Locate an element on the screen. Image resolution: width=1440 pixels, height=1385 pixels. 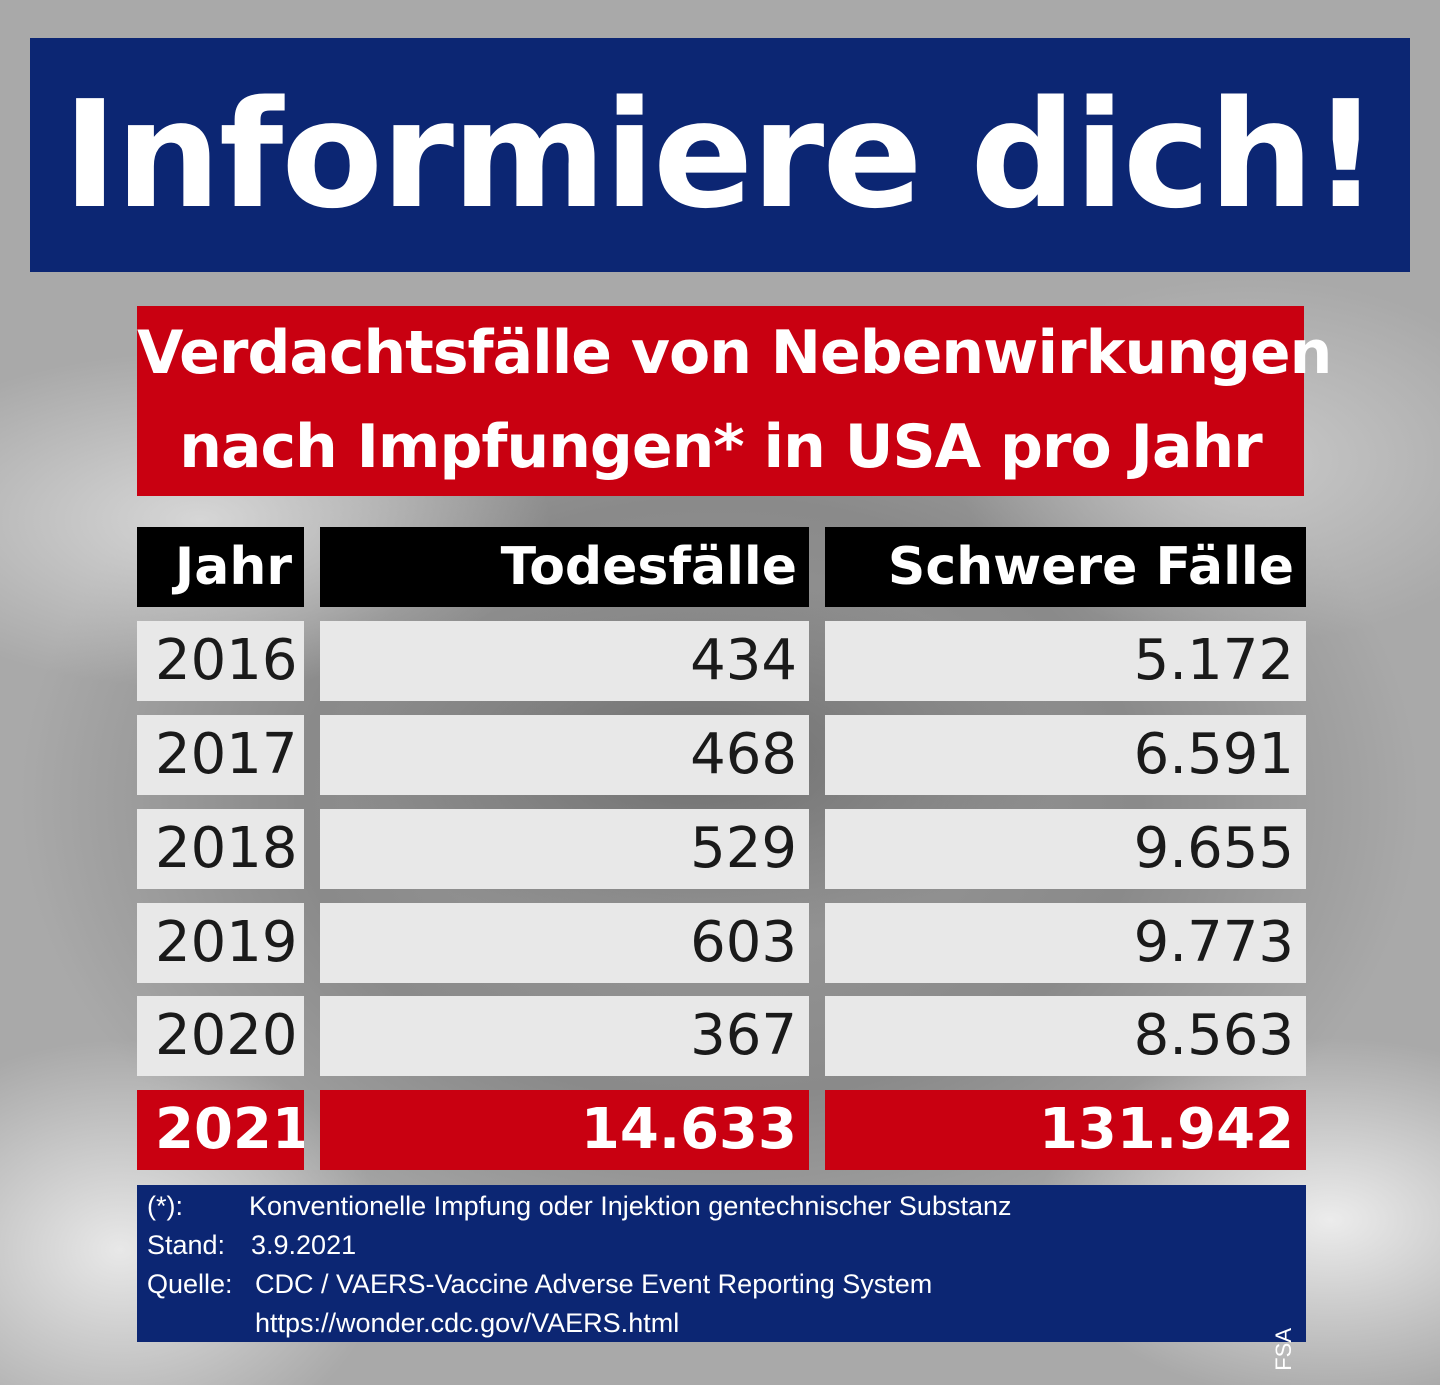
header-schwere-faelle: Schwere Fälle is located at coordinates (1065, 567).